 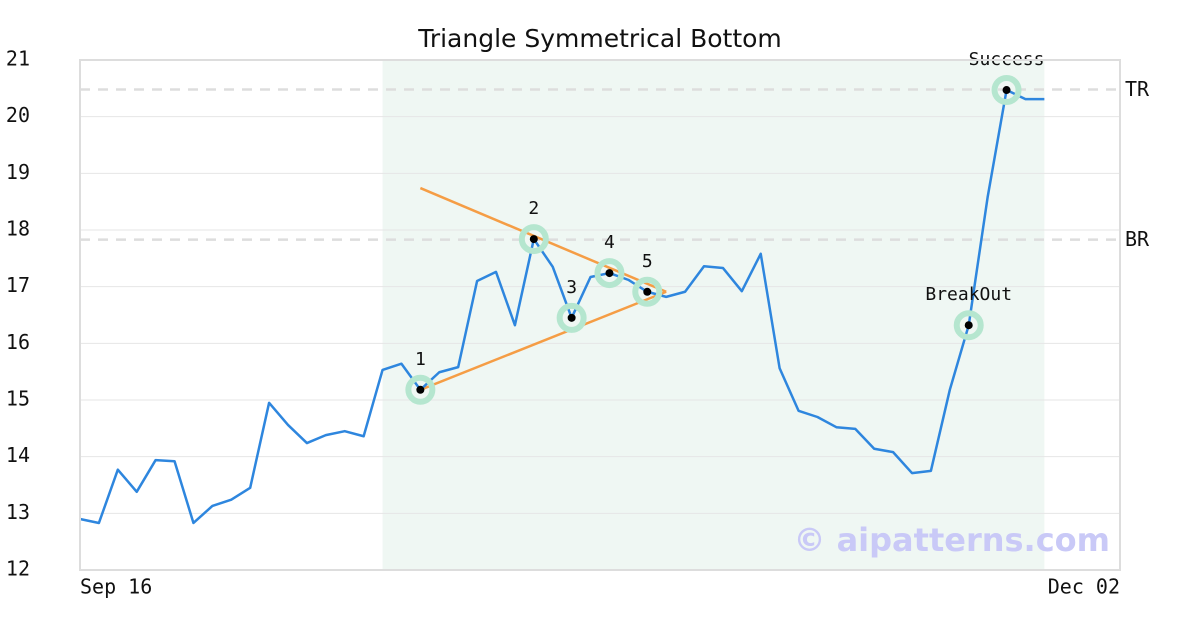 I want to click on y-tick-label: 17, so click(x=18, y=285).